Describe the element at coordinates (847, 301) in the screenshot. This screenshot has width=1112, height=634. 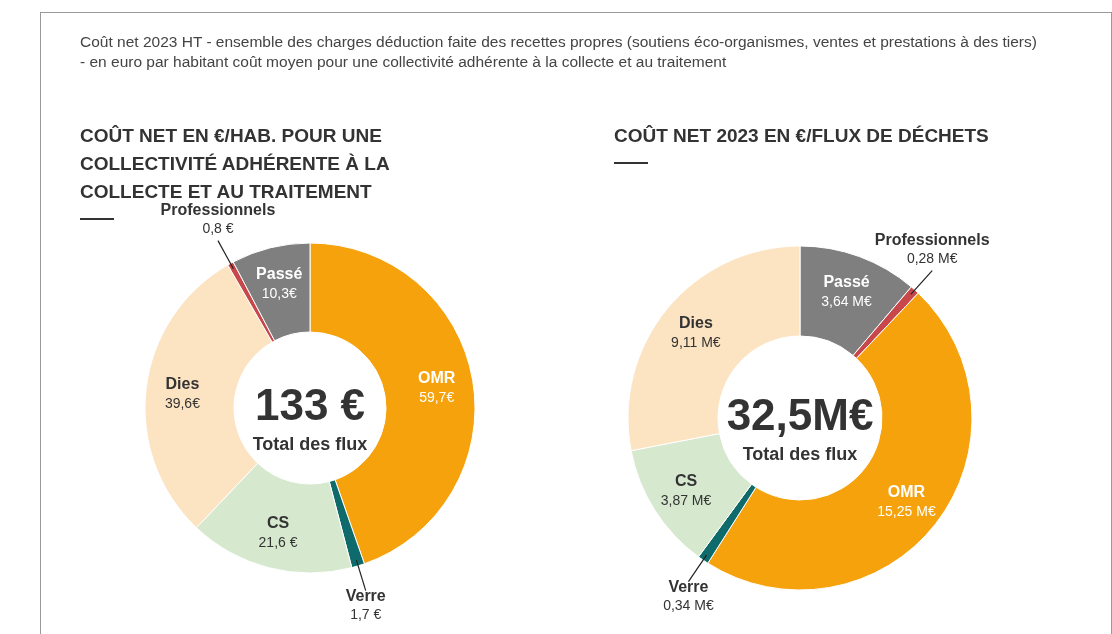
I see `data-label: 3,64 M€` at that location.